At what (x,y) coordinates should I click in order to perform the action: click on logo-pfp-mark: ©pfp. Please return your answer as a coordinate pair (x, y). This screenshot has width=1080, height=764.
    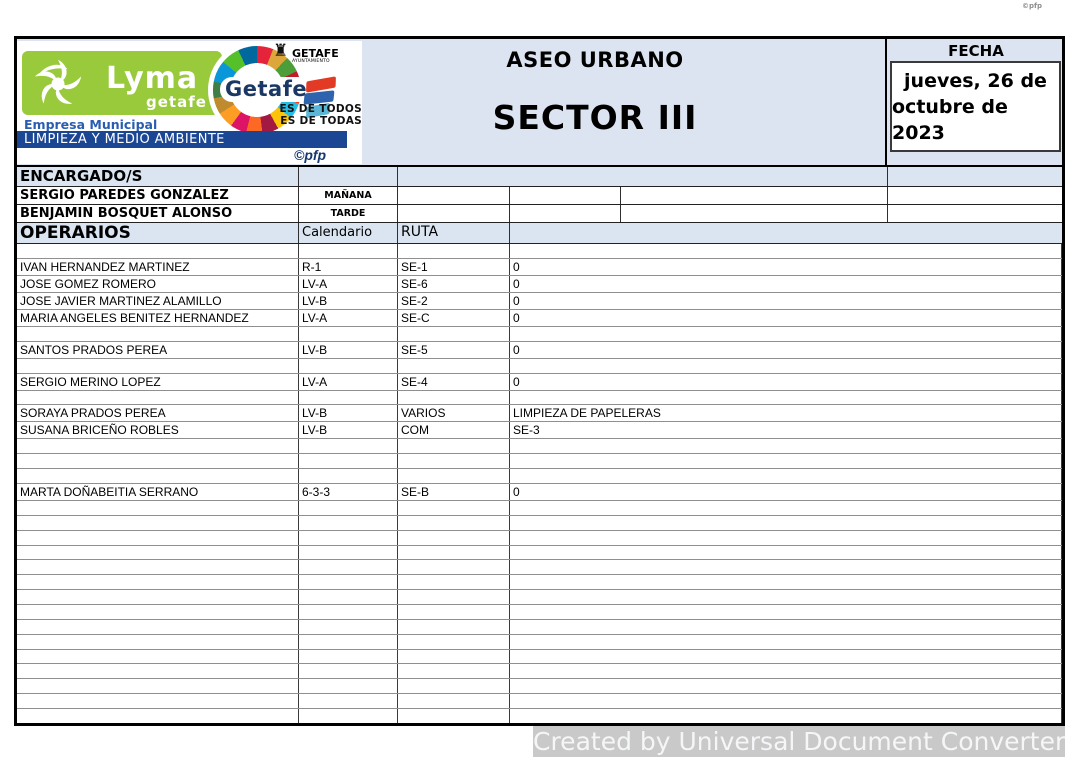
    Looking at the image, I should click on (310, 155).